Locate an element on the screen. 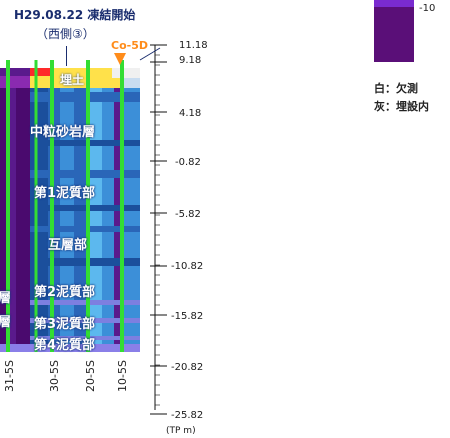 The width and height of the screenshot is (450, 438). co-marker-triangle is located at coordinates (120, 59).